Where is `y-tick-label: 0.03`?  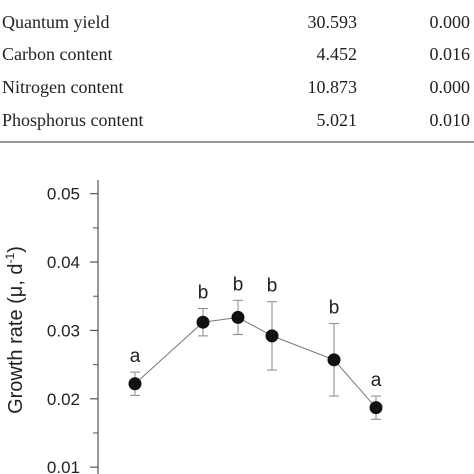 y-tick-label: 0.03 is located at coordinates (63, 330).